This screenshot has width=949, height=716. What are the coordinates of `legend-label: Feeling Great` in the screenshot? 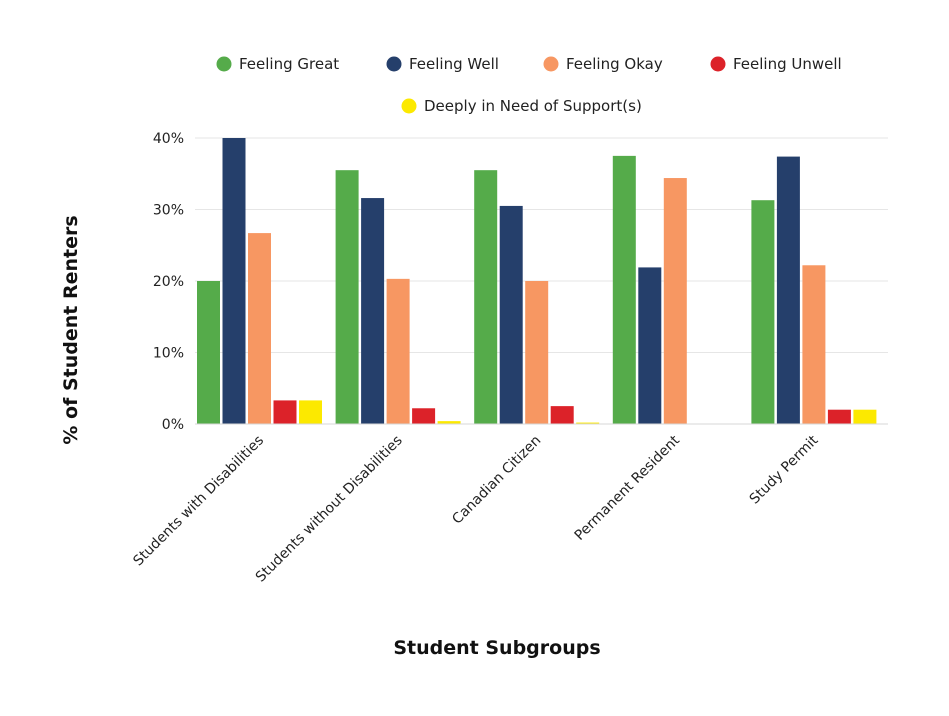 It's located at (289, 64).